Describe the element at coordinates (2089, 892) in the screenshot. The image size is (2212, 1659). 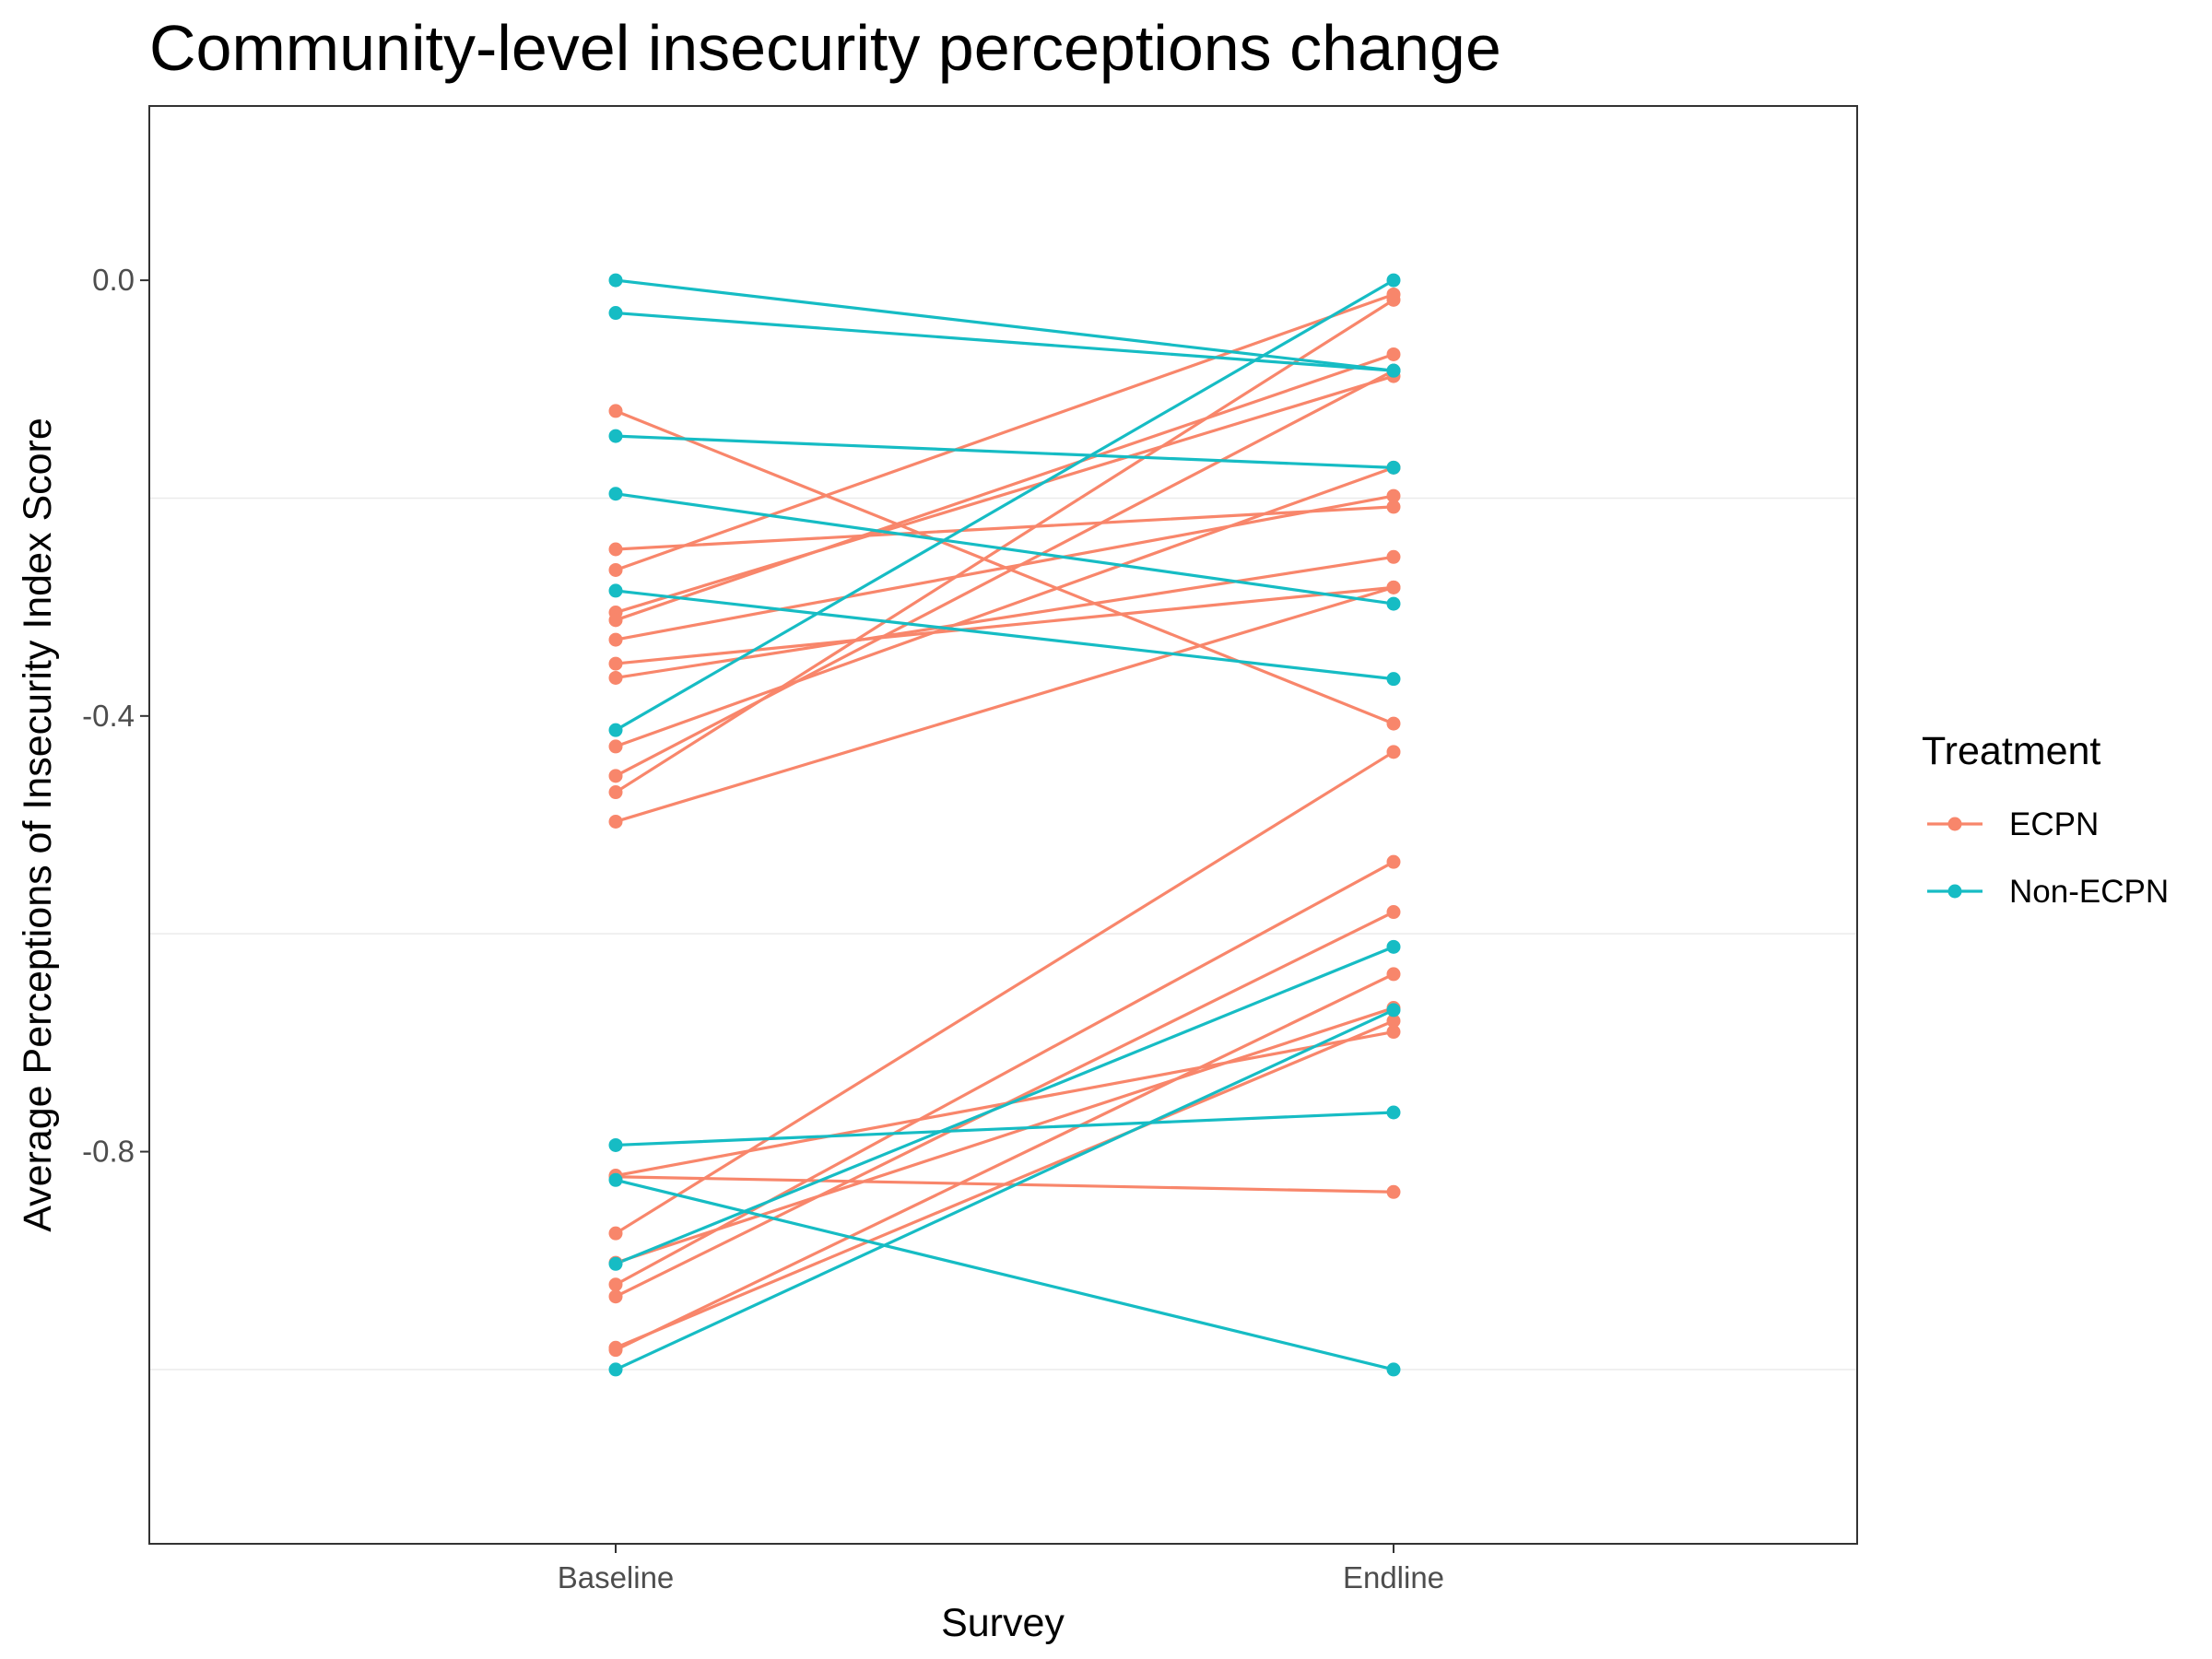
I see `legend-label-non-ecpn: Non-ECPN` at that location.